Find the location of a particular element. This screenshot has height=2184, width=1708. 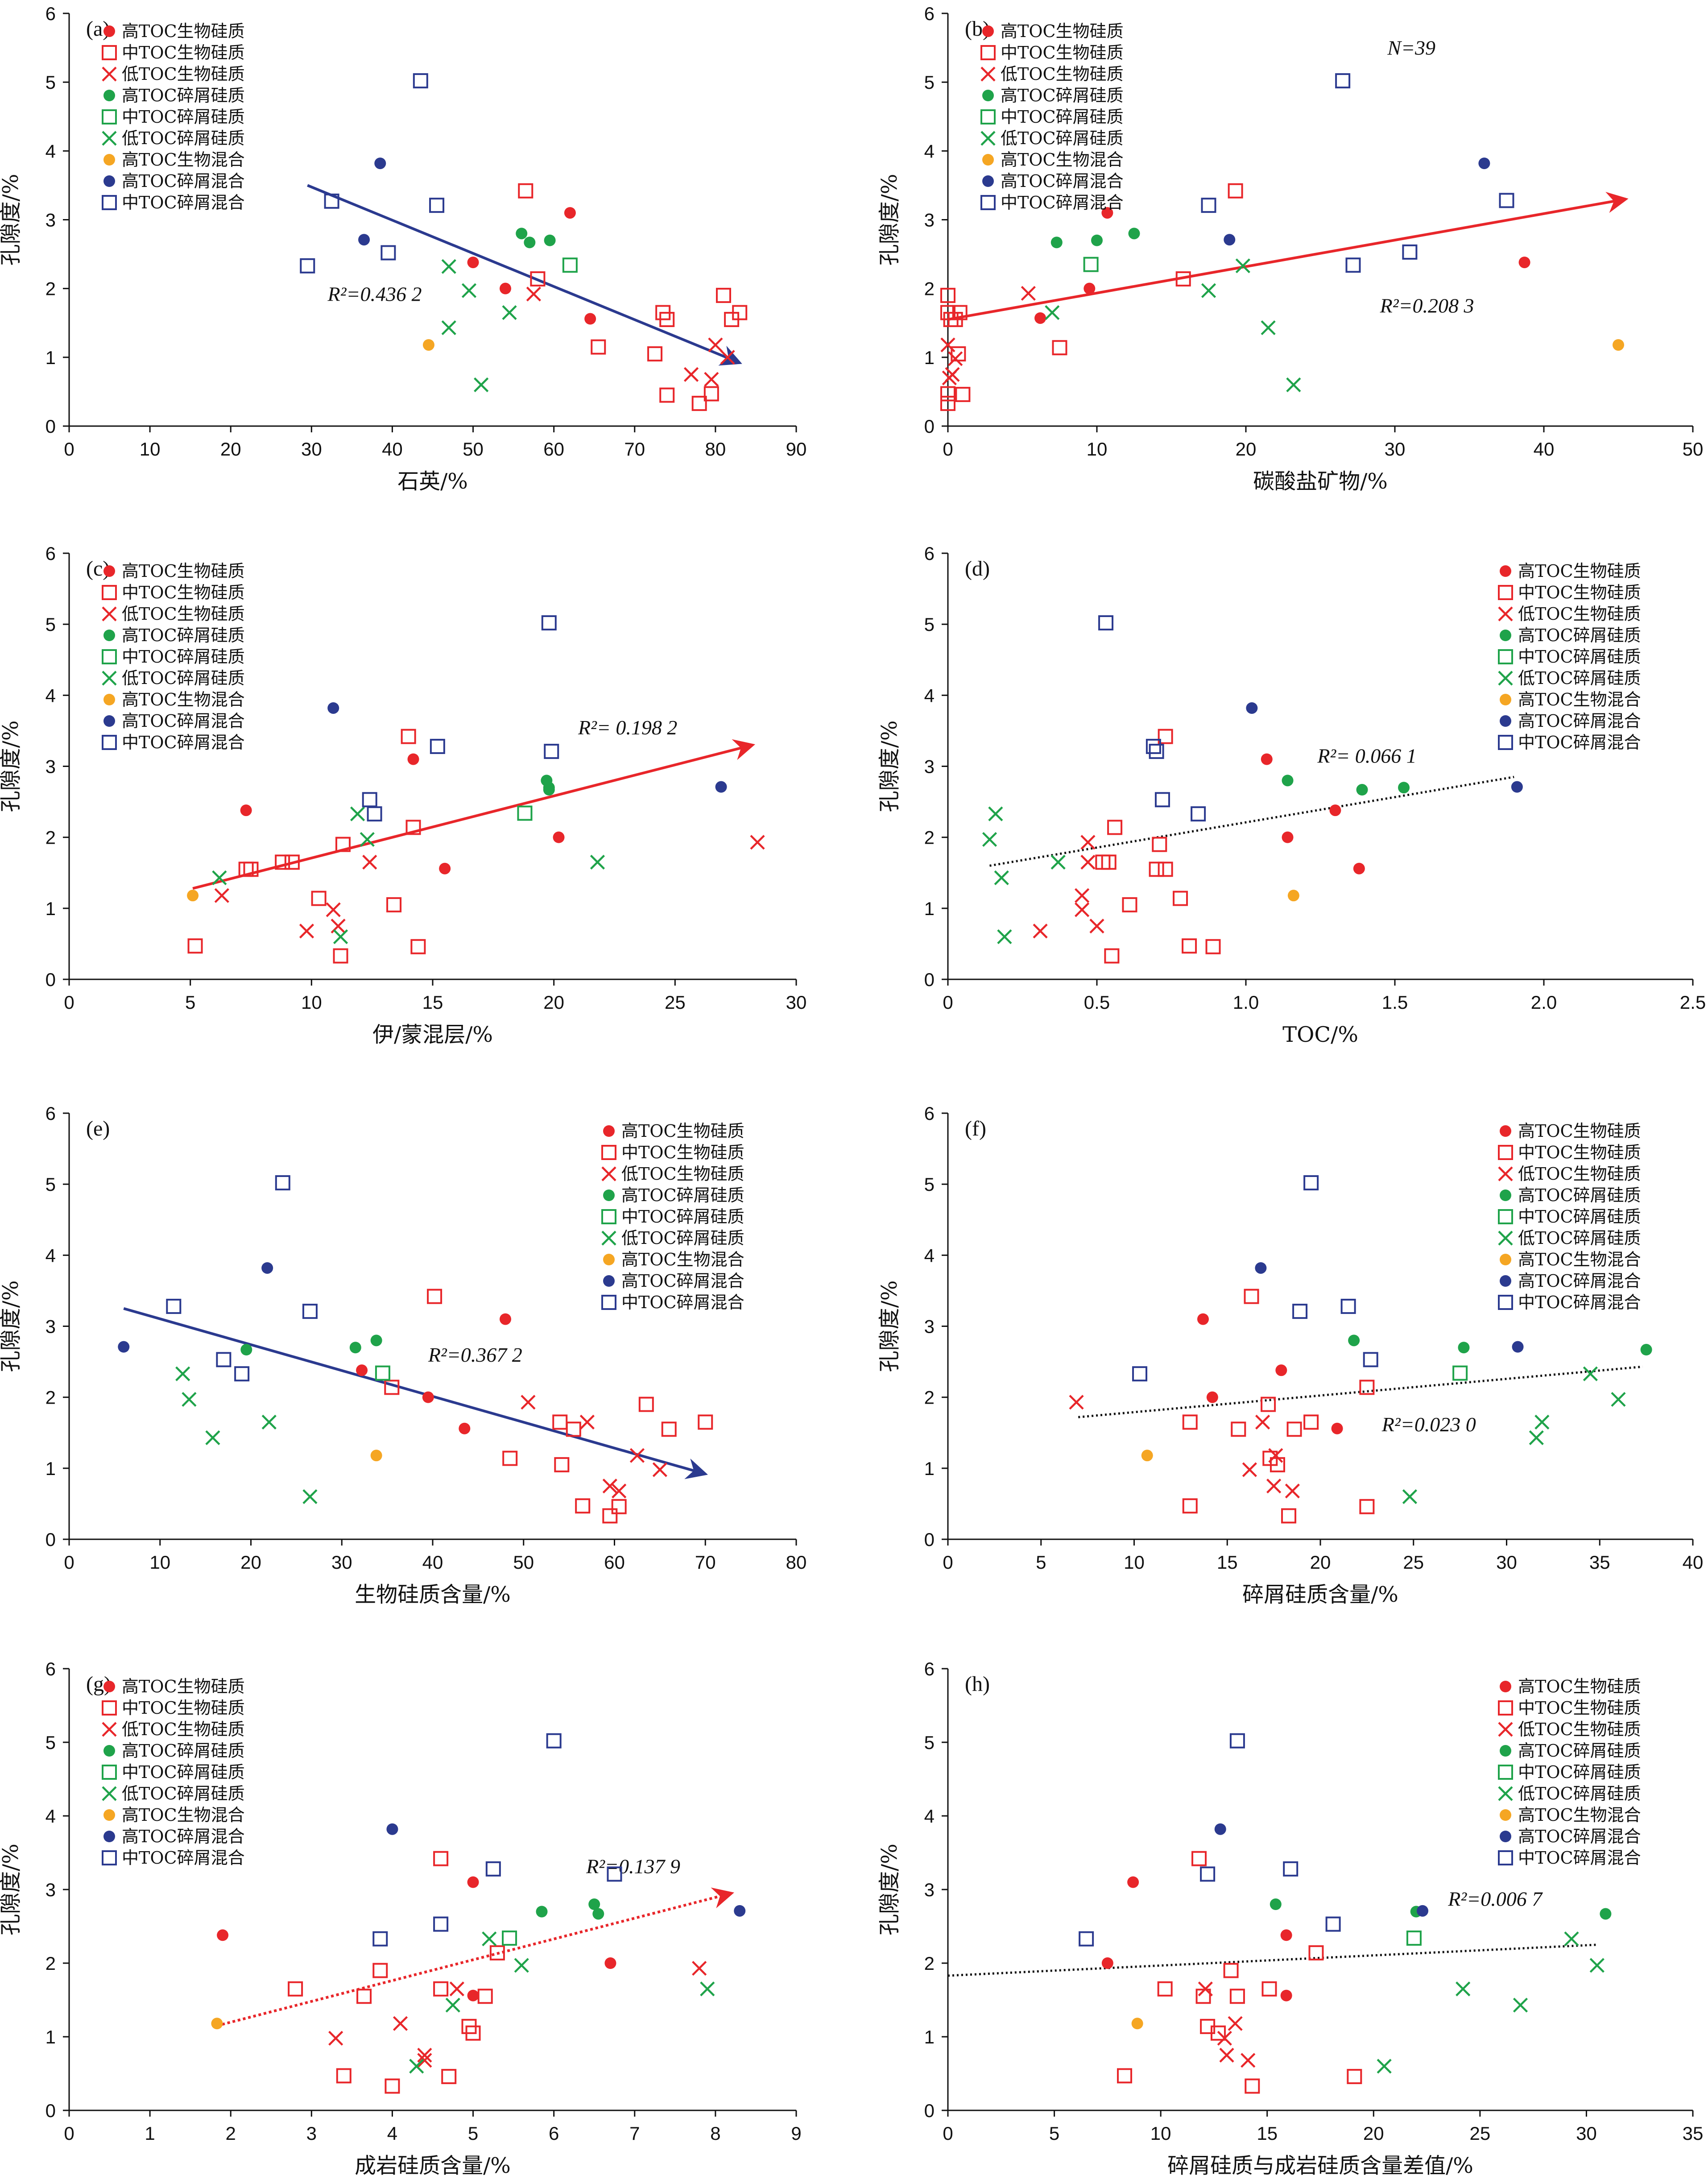

y-tick-label: 3 is located at coordinates (930, 221).